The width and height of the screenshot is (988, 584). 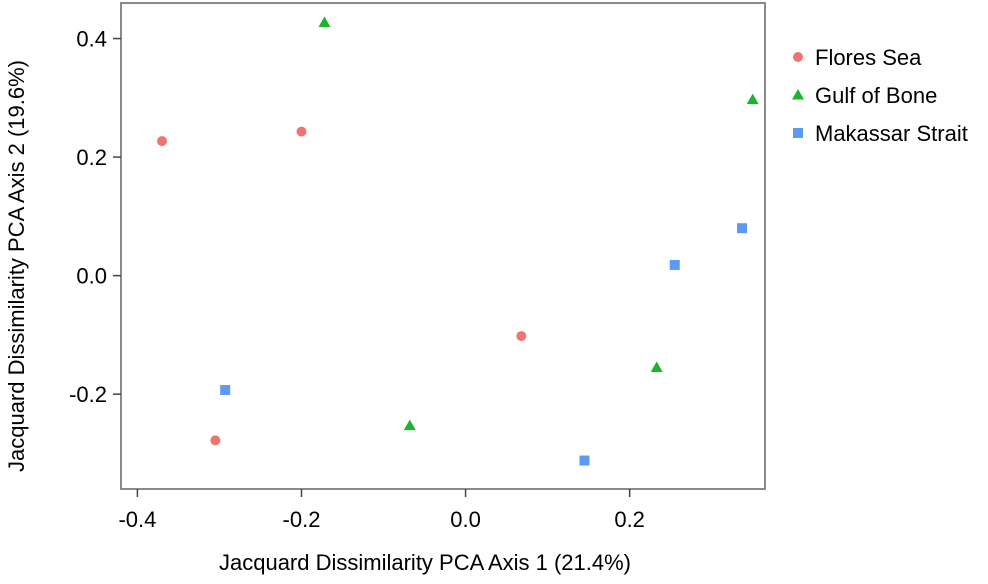 I want to click on legend-label: Flores Sea, so click(x=868, y=57).